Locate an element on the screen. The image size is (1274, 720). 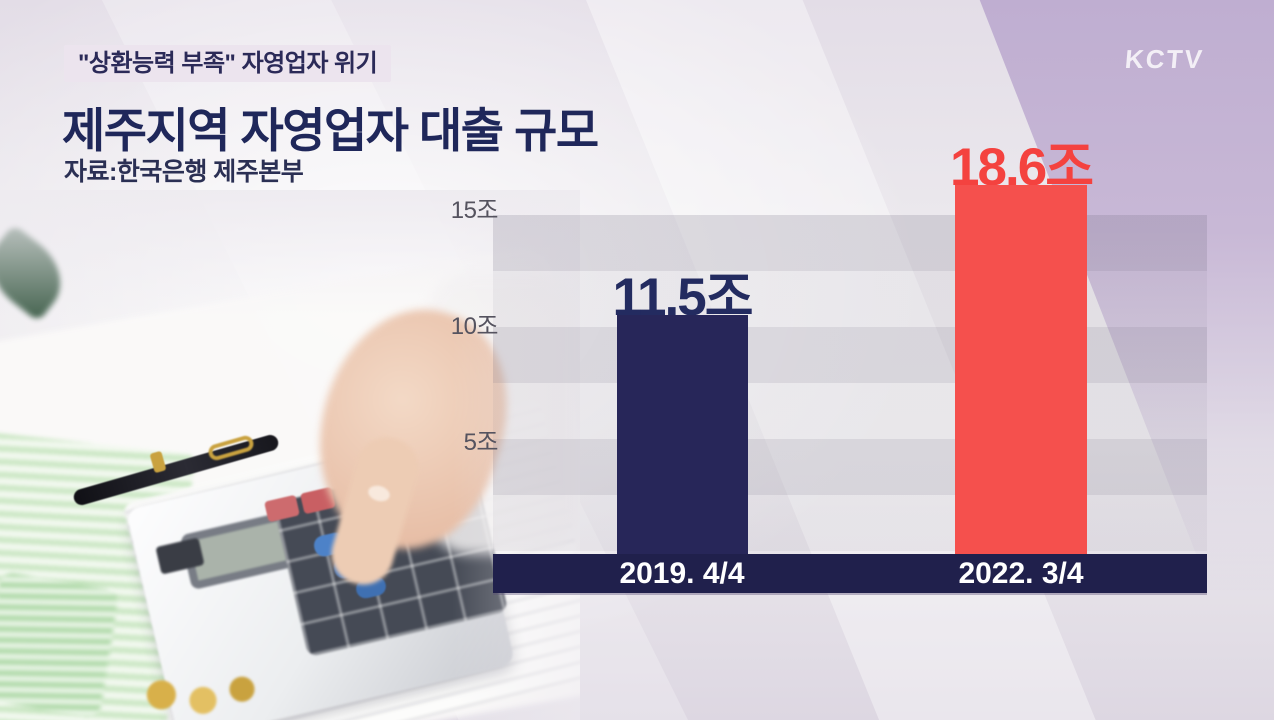
x-label-2019: 2019. 4/4 is located at coordinates (682, 573).